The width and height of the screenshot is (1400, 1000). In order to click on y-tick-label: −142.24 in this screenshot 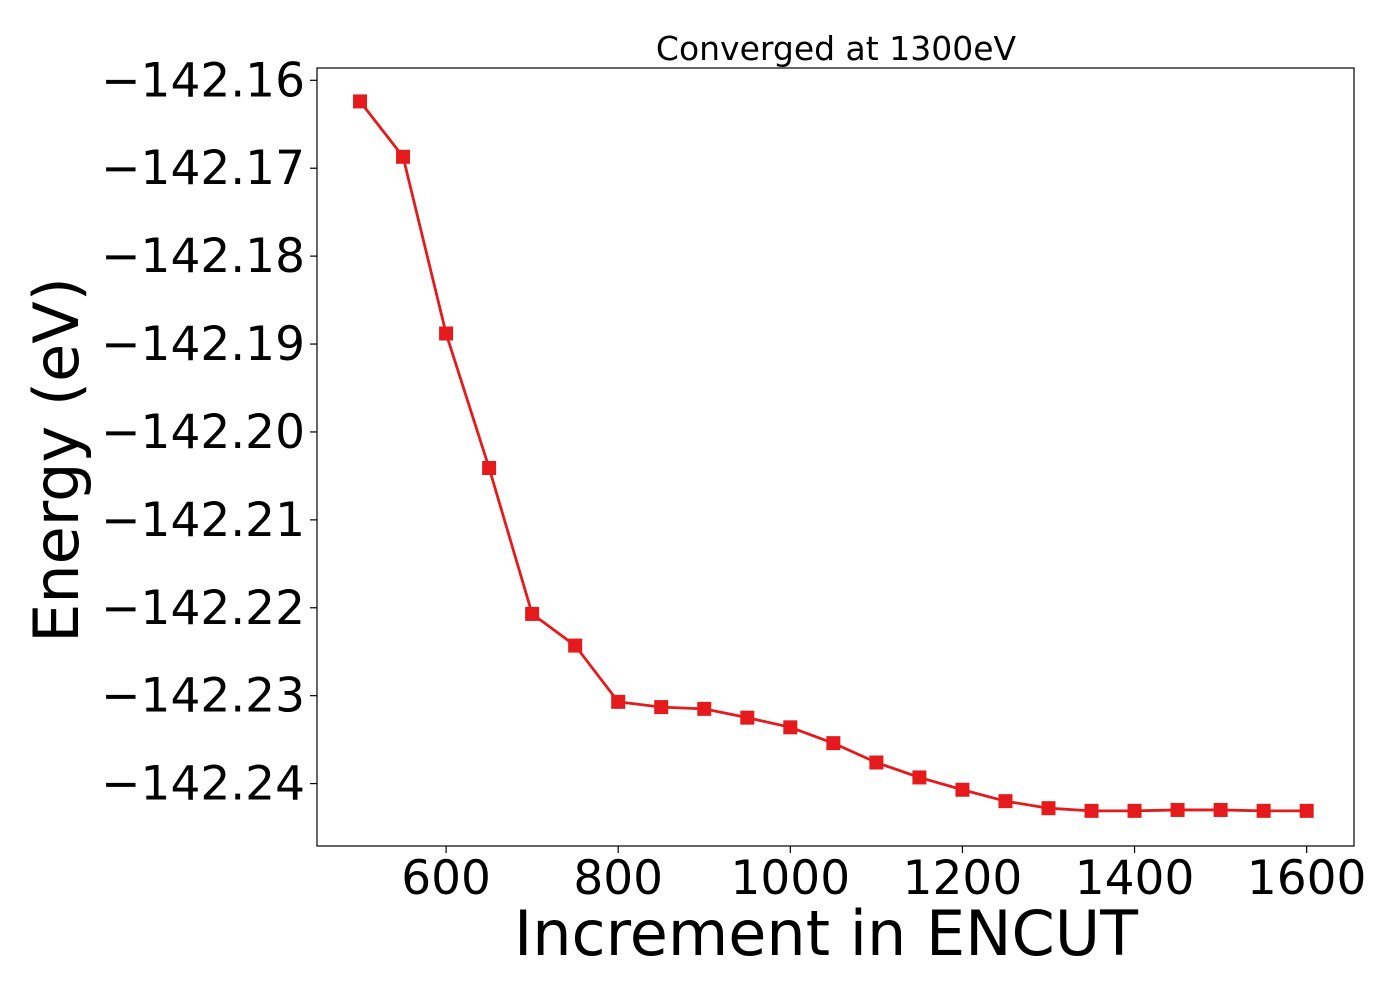, I will do `click(203, 784)`.